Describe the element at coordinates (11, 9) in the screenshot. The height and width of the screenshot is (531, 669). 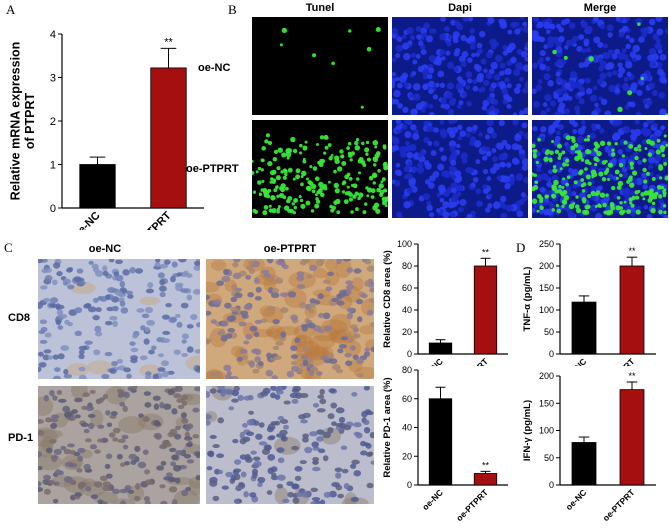
I see `panel-label-a: A` at that location.